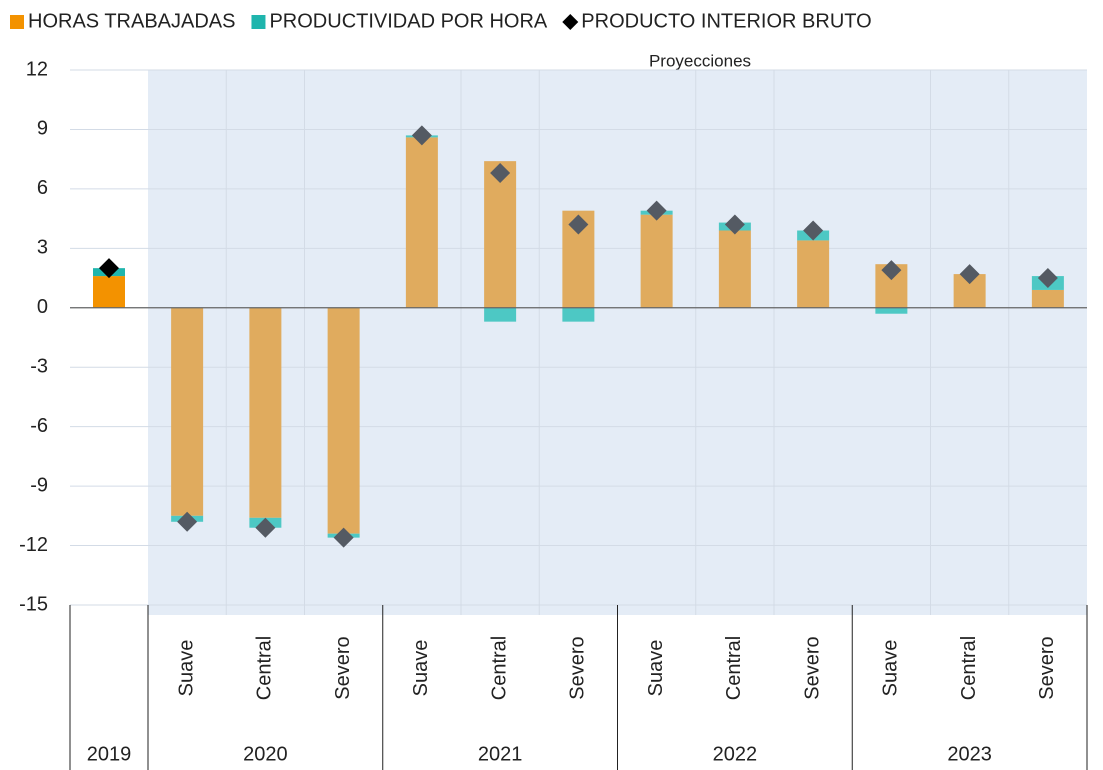 This screenshot has height=770, width=1103. I want to click on group-label: 2022, so click(735, 754).